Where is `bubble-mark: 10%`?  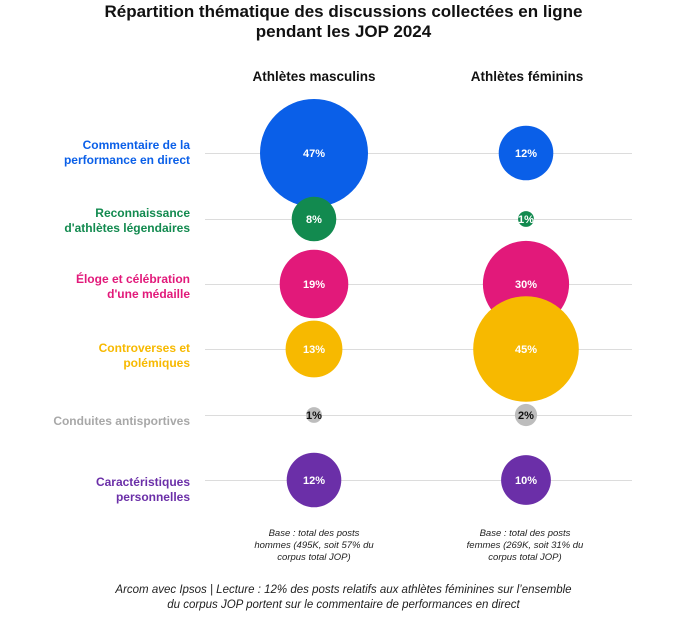 bubble-mark: 10% is located at coordinates (526, 480).